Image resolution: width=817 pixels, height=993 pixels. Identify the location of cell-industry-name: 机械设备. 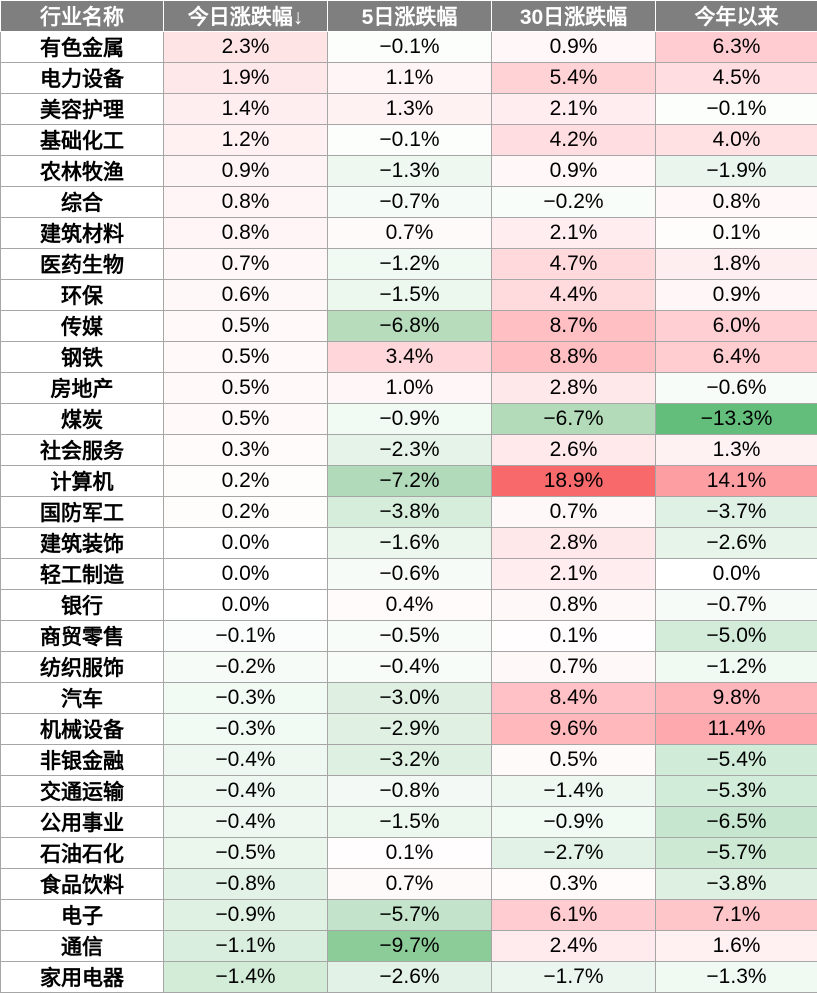
(82, 729).